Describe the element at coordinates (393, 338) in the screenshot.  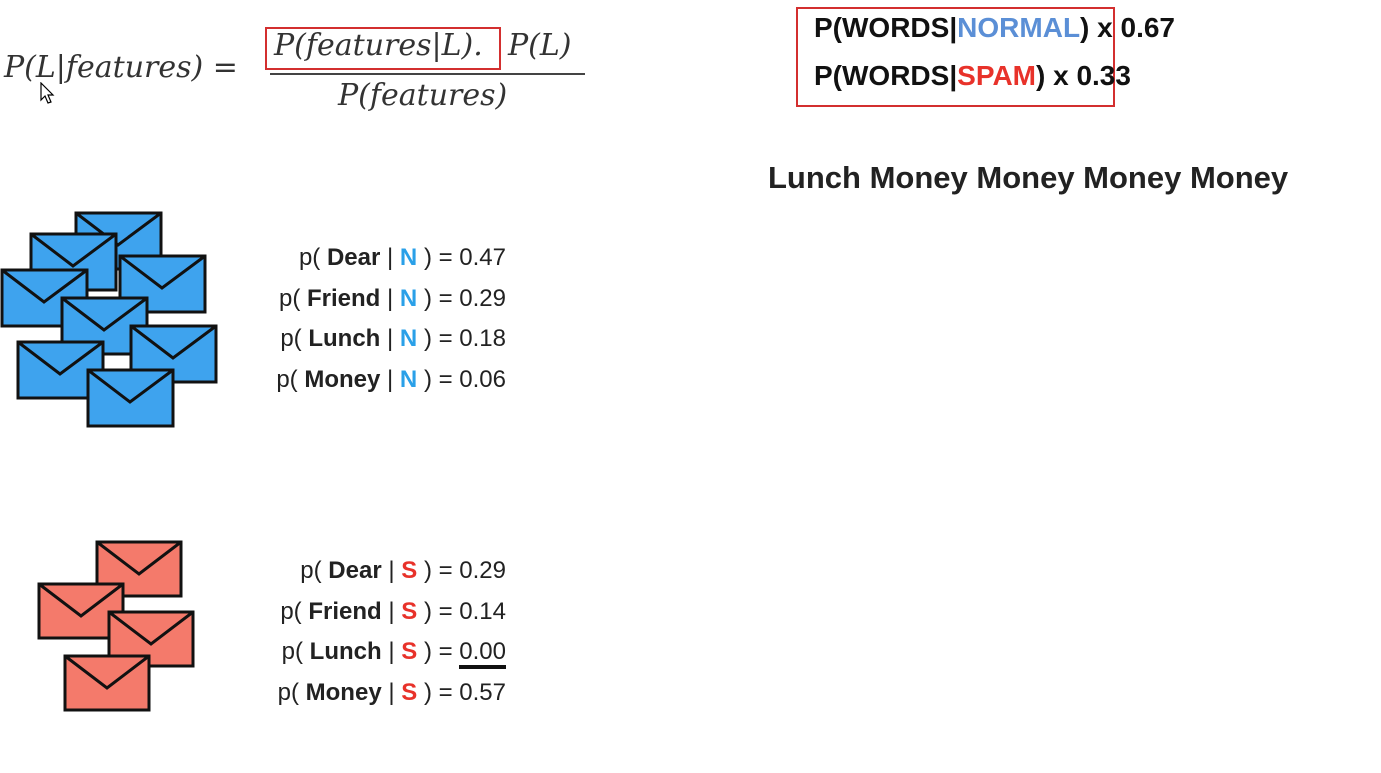
I see `normal-prob-row: p( Lunch | N ) = 0.18` at that location.